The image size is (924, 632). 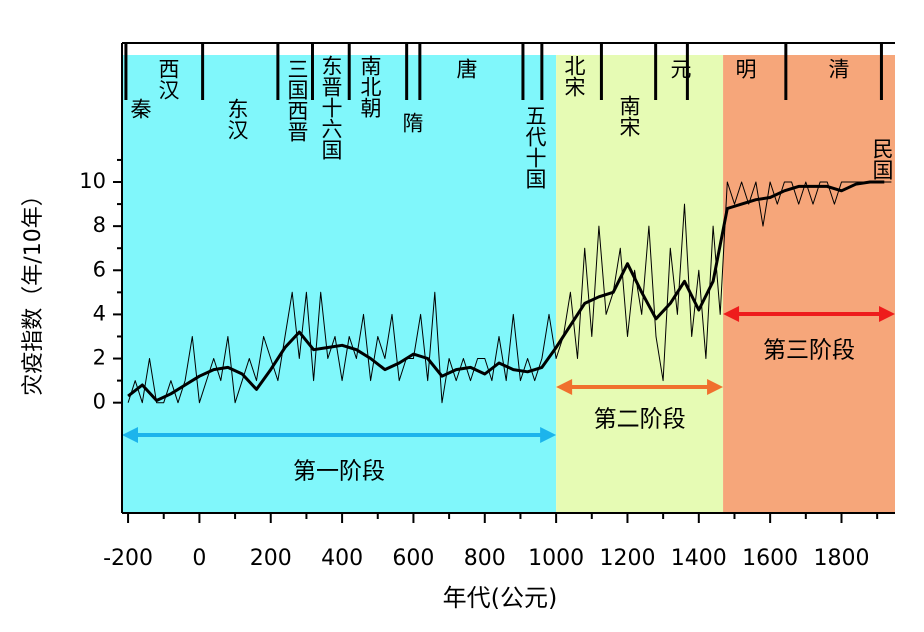 I want to click on y-tick-label: 2, so click(x=99, y=358).